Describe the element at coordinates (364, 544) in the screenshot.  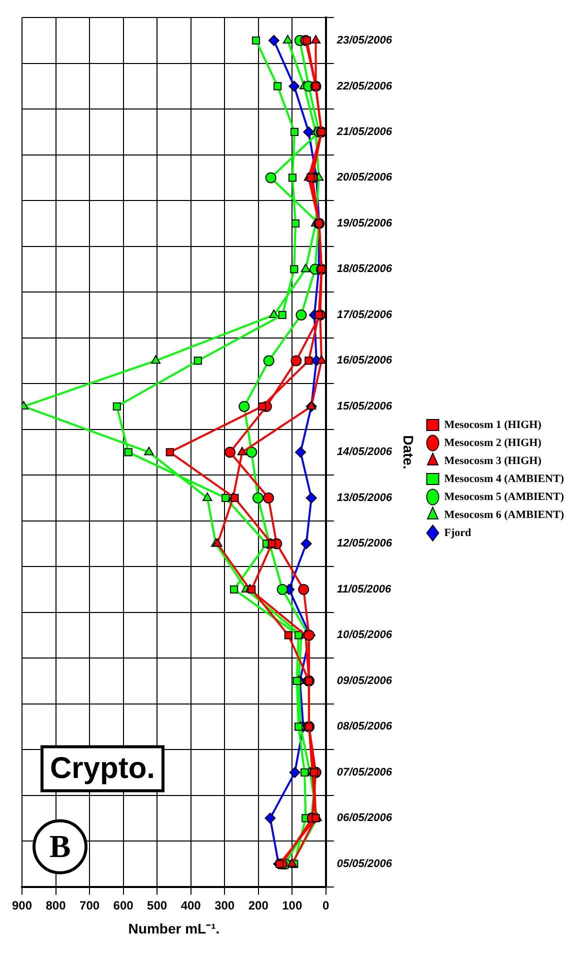
I see `y-tick-label: 12/05/2006` at that location.